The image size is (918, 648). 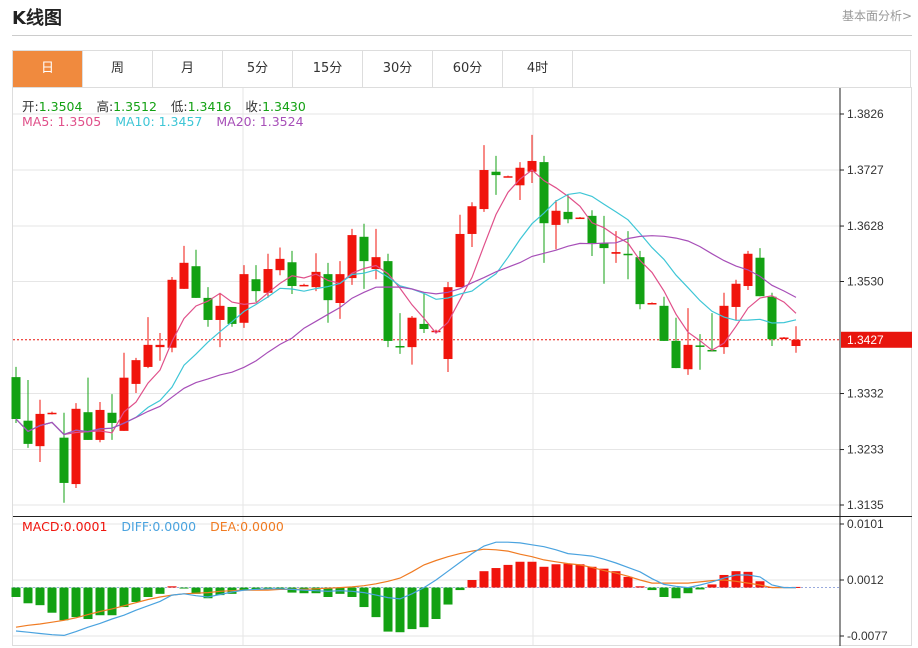 What do you see at coordinates (867, 636) in the screenshot?
I see `macd-tick-label: -0.0077` at bounding box center [867, 636].